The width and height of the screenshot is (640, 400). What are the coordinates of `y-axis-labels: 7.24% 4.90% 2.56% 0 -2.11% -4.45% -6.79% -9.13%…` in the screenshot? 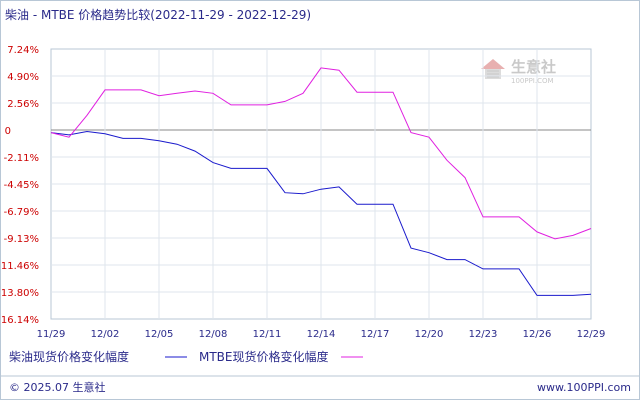 It's located at (20, 185).